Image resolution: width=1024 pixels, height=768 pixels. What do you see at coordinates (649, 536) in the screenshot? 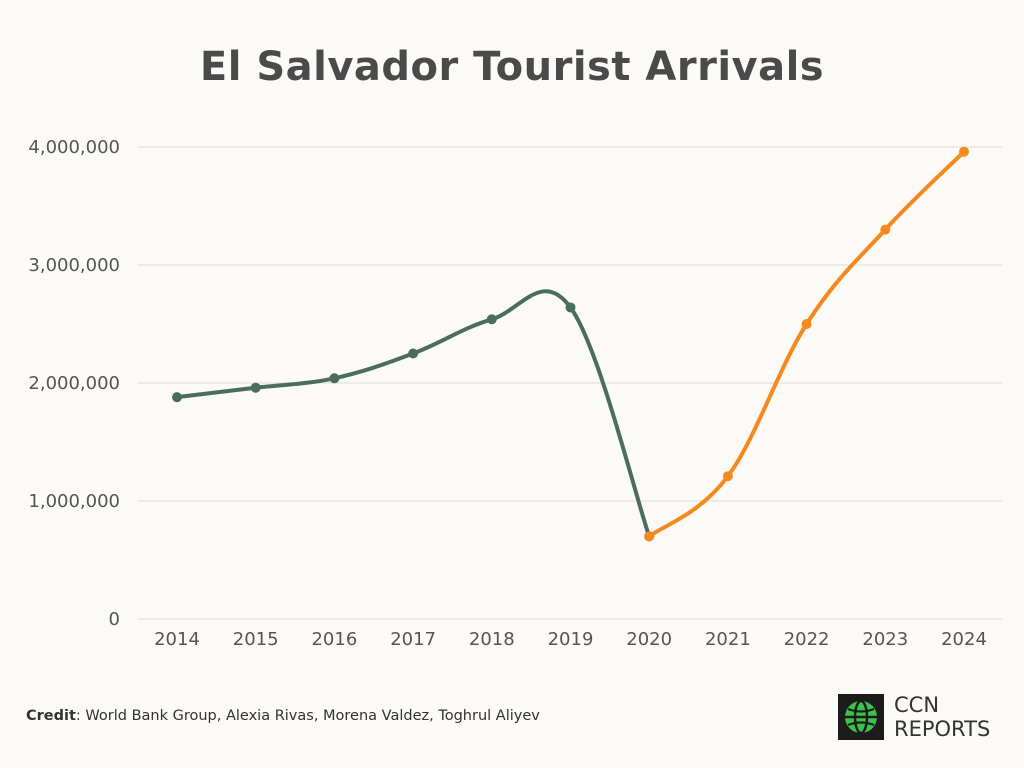
I see `data-point-2020` at bounding box center [649, 536].